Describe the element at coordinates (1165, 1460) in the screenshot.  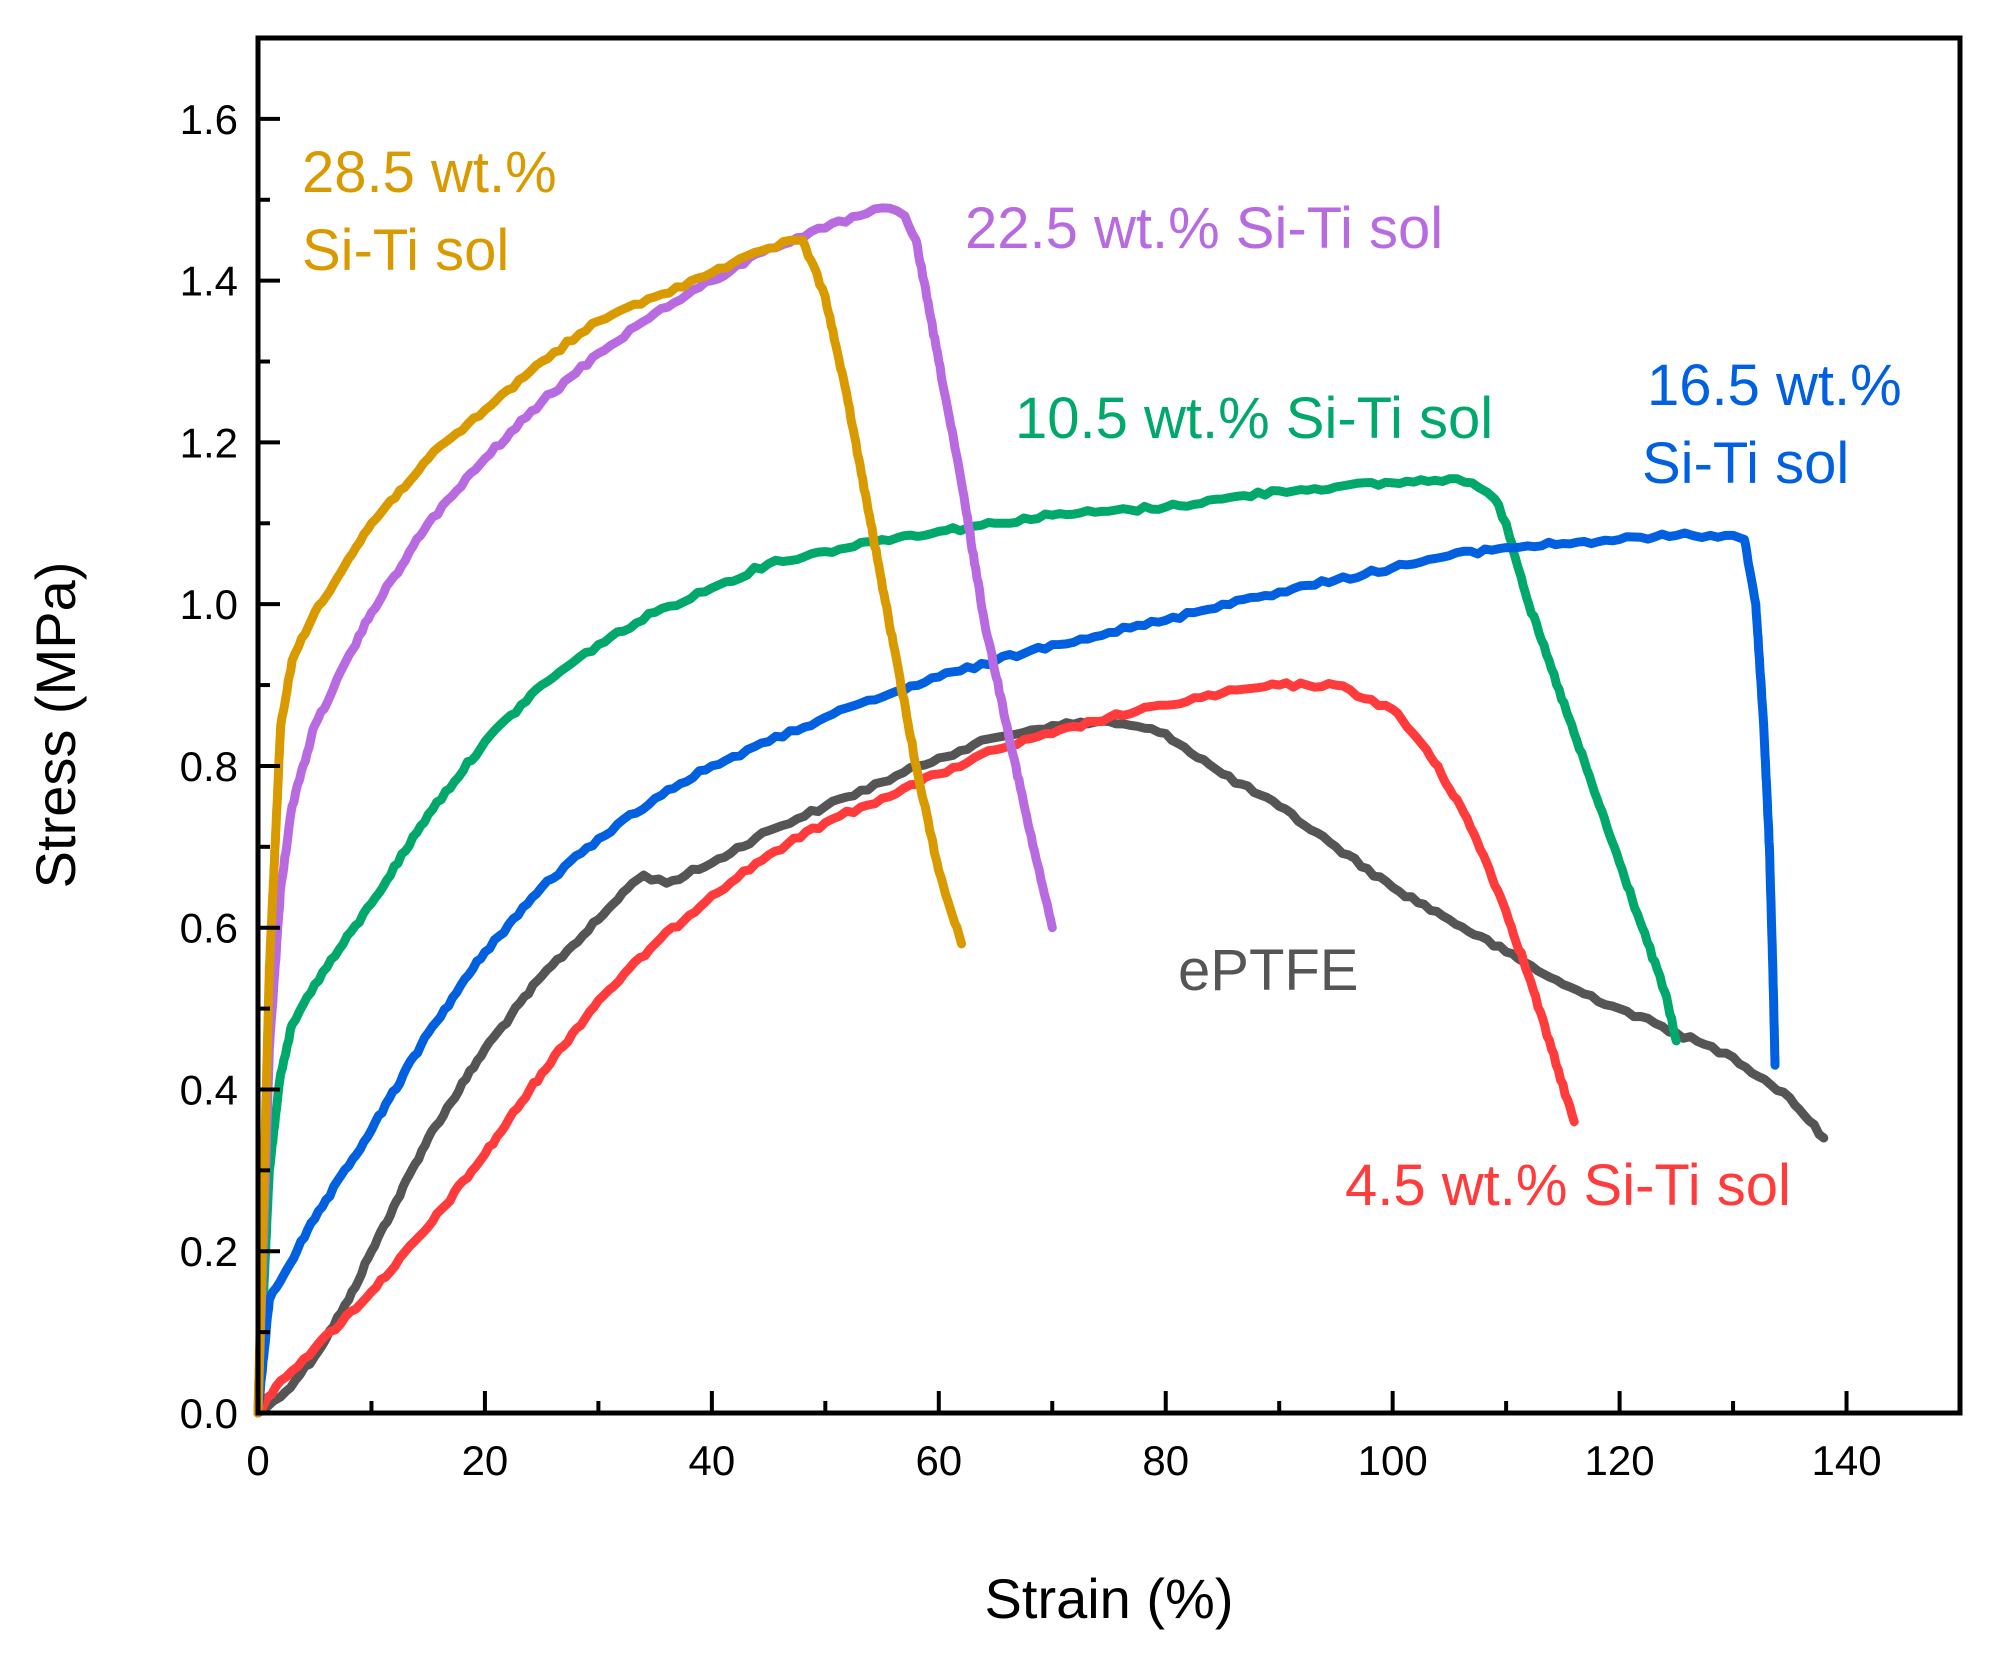
I see `x-tick-label: 80` at that location.